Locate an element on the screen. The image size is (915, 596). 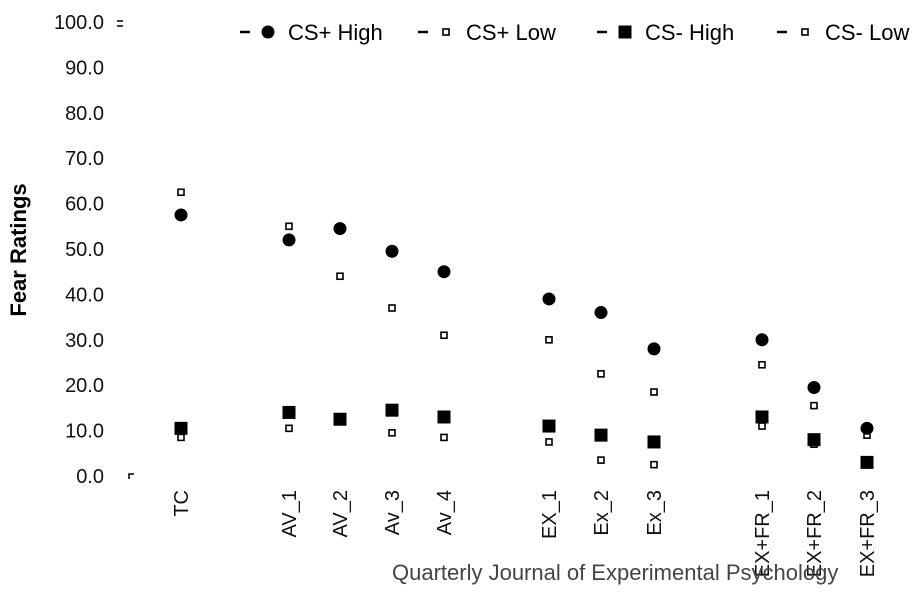
y-tick-label: 30.0 is located at coordinates (84, 341).